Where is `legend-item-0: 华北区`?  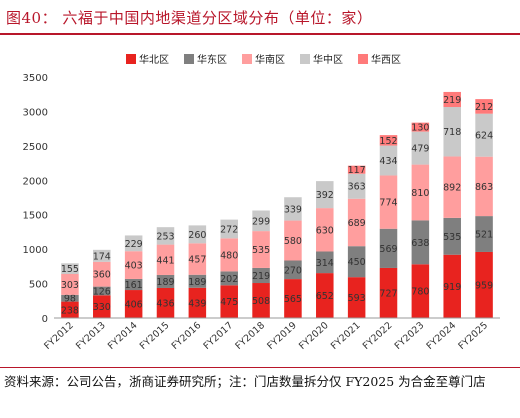
legend-item-0: 华北区 is located at coordinates (147, 58).